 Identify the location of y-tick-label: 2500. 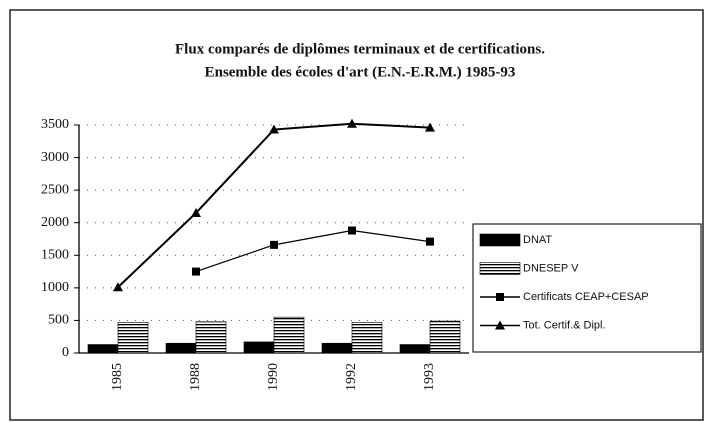
(55, 189).